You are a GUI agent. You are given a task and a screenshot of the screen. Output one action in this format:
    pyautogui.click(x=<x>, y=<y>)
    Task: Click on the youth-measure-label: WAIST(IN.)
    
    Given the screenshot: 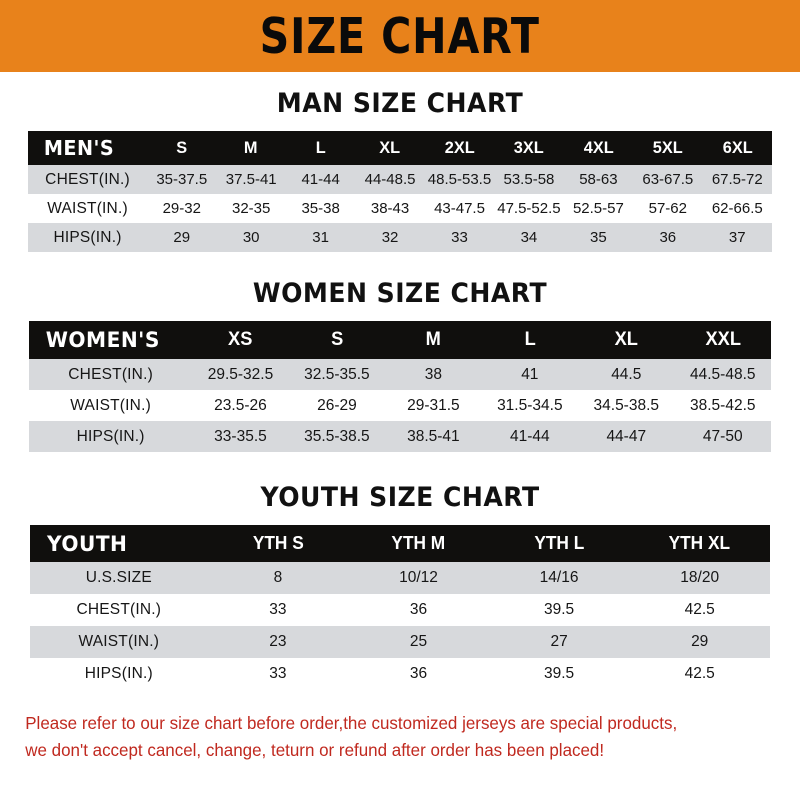 What is the action you would take?
    pyautogui.click(x=119, y=641)
    